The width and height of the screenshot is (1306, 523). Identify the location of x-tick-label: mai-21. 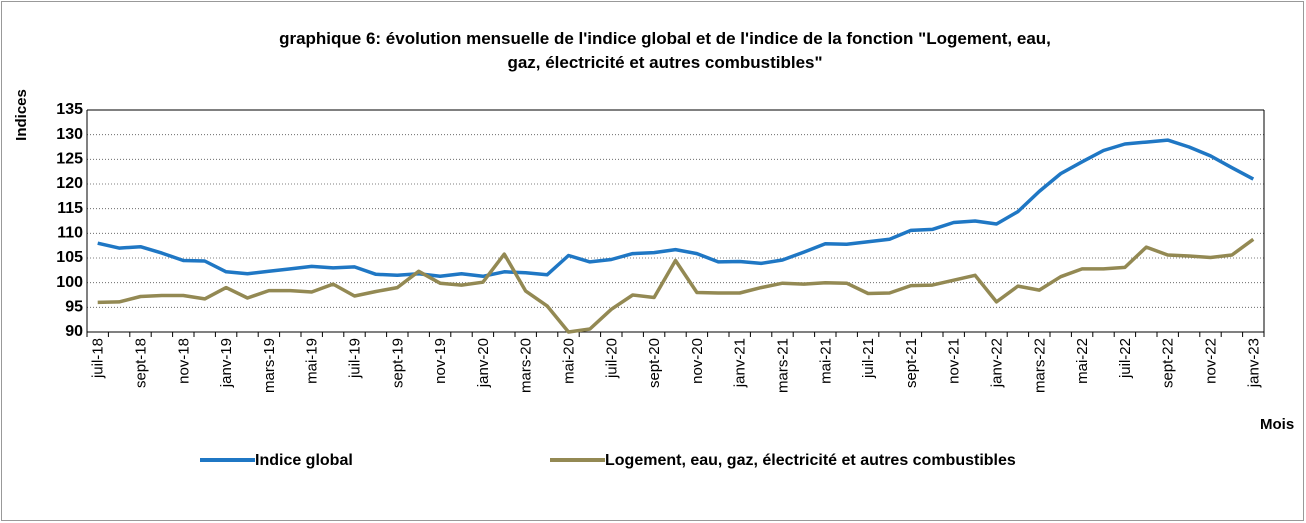
(825, 361).